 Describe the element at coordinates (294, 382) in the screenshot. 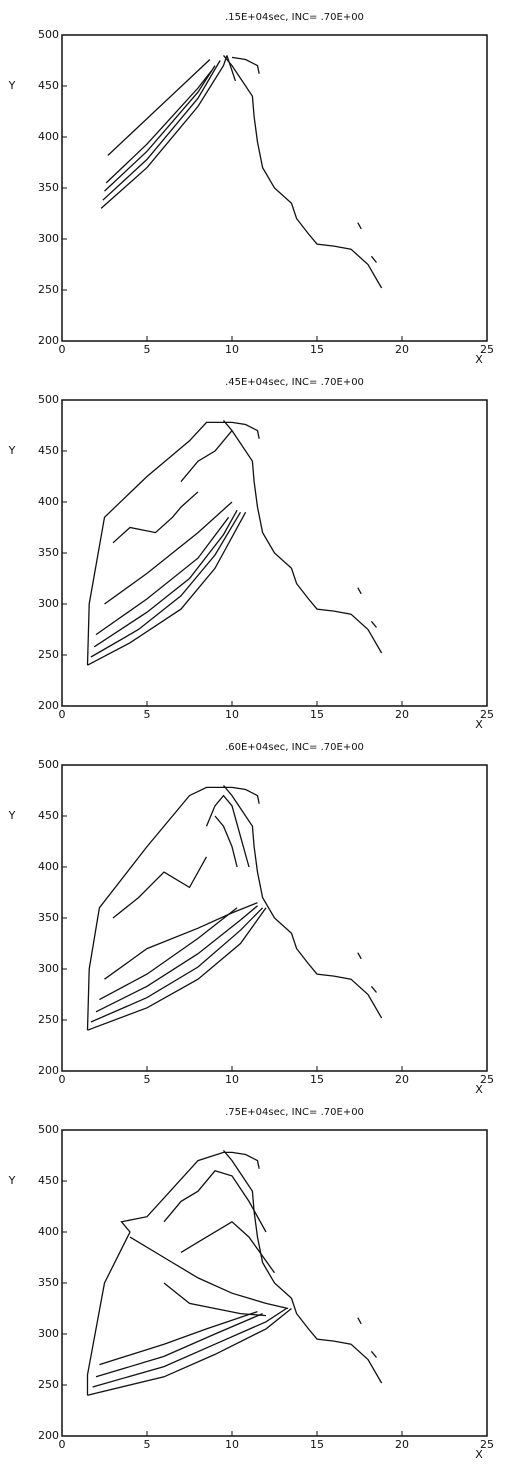

I see `chart-title: .45E+04sec, INC= .70E+00` at that location.